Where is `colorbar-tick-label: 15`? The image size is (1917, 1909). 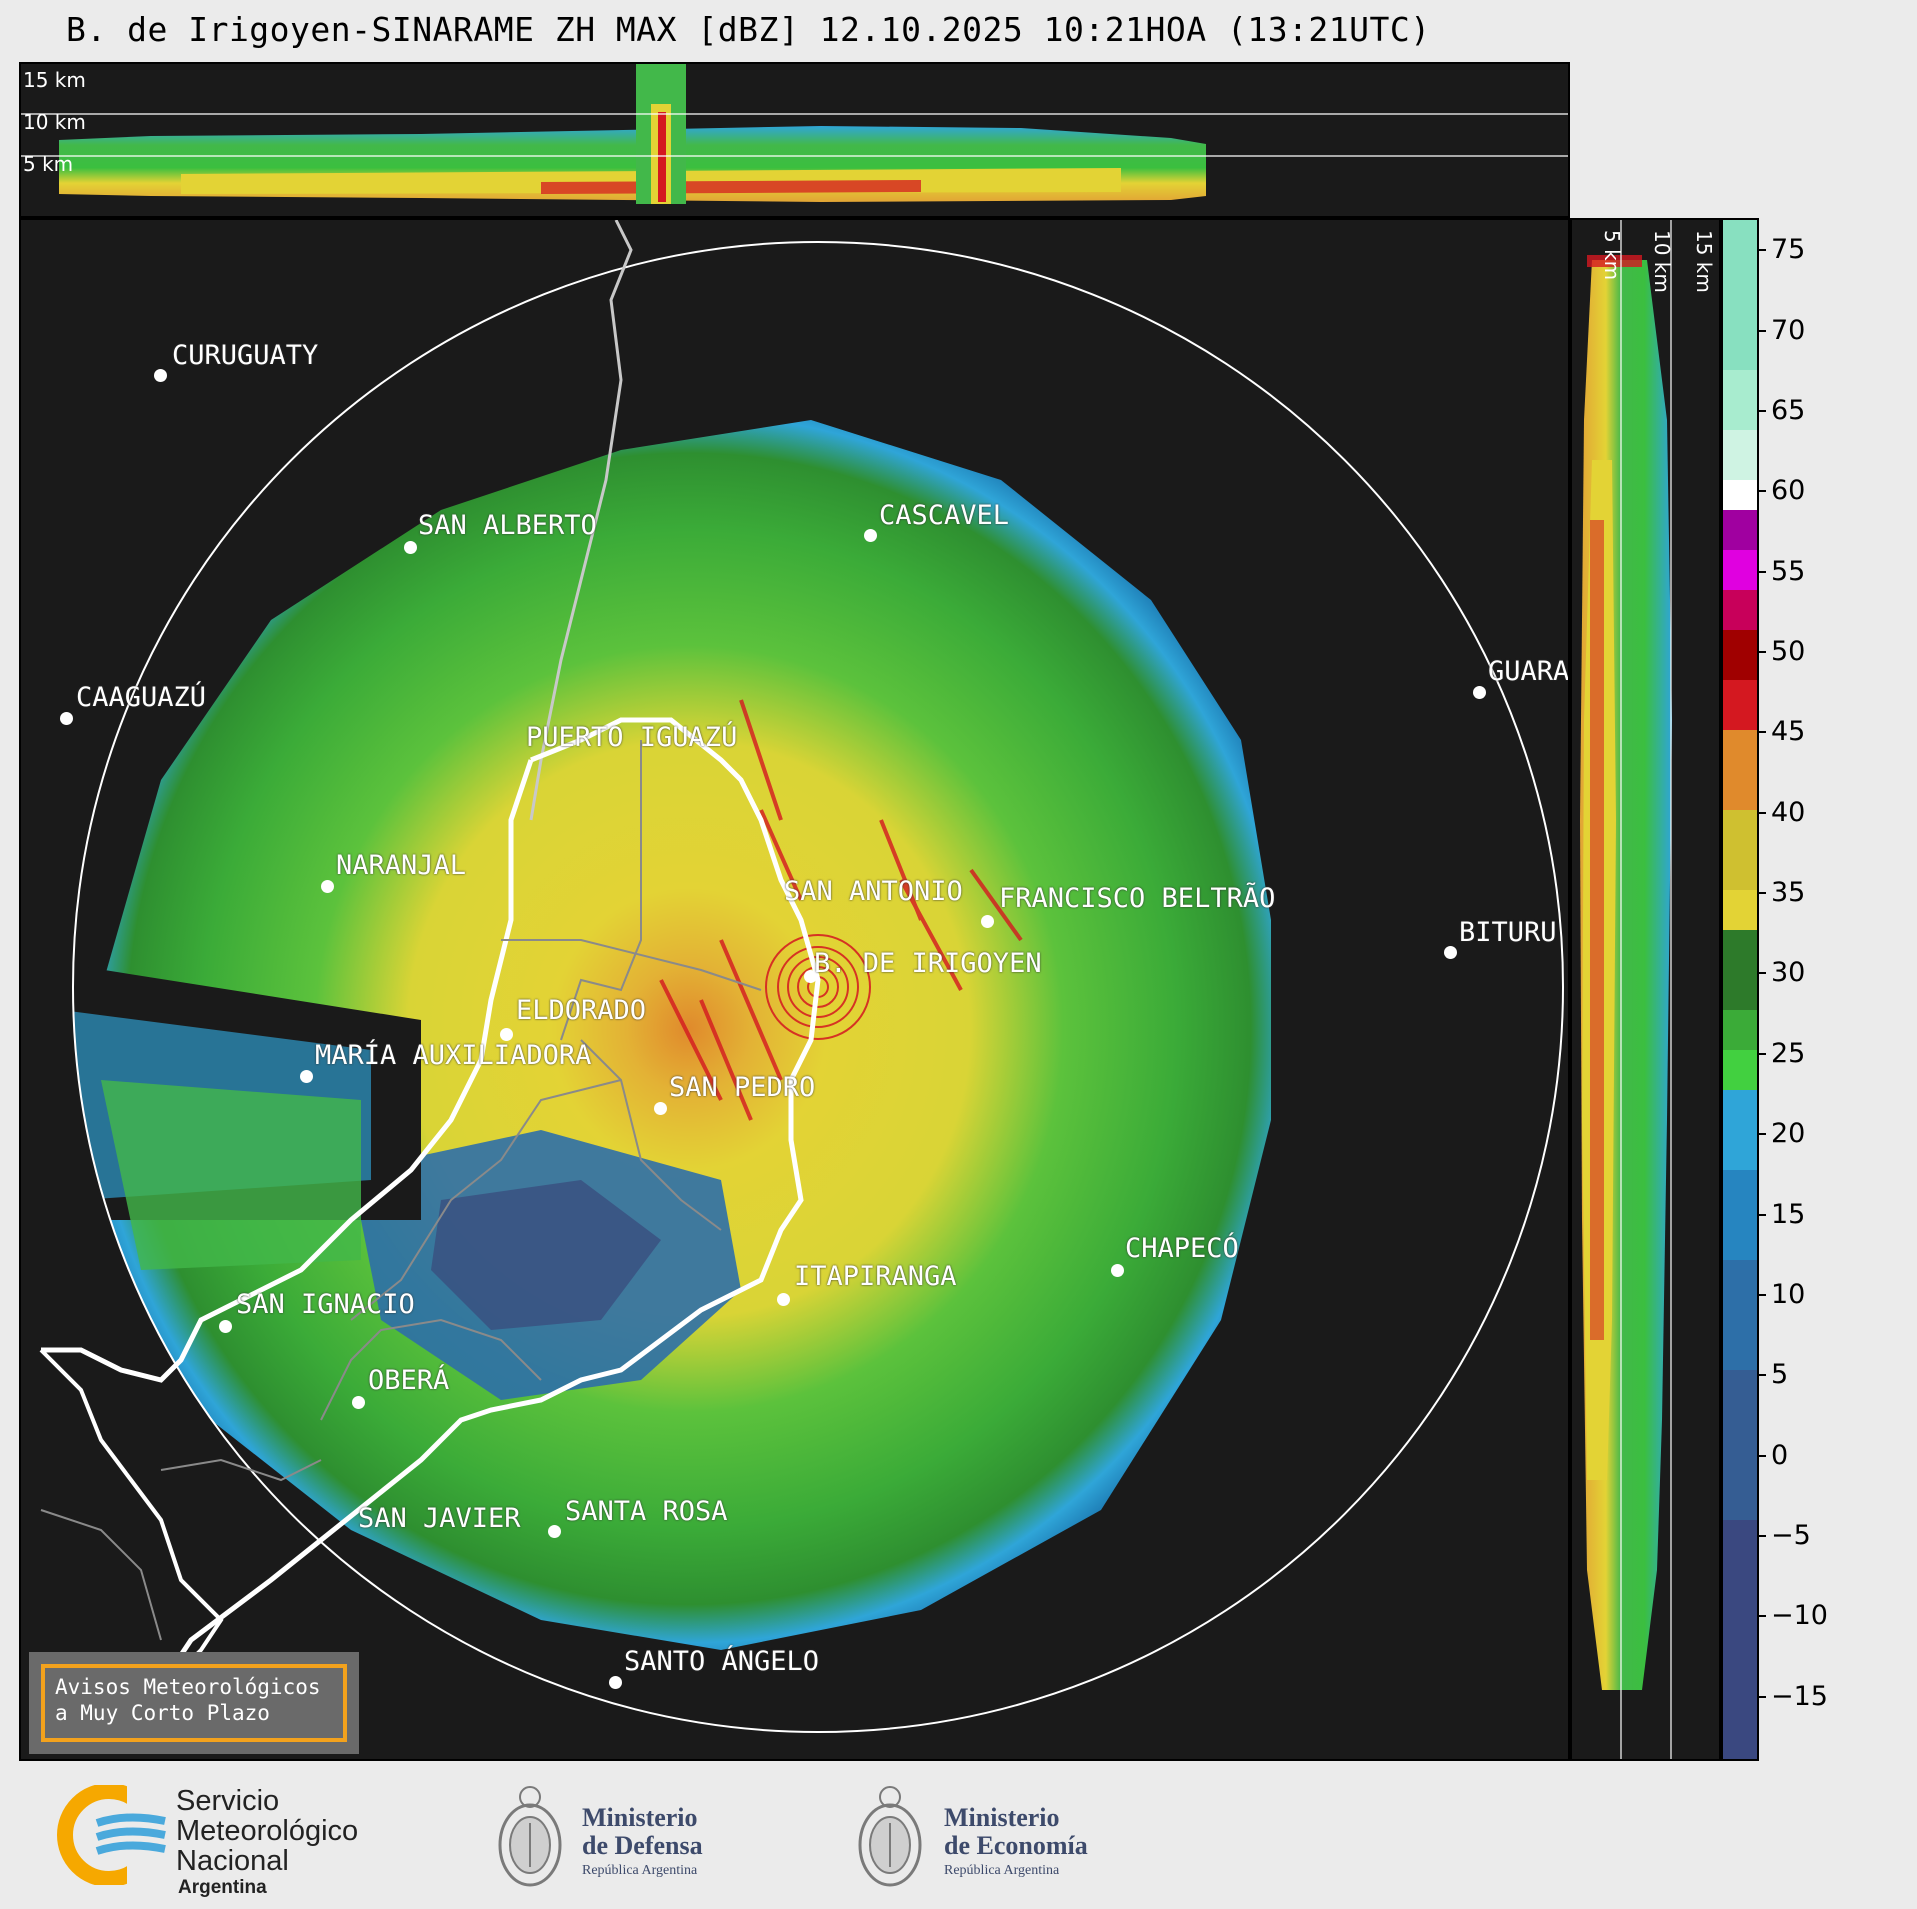 colorbar-tick-label: 15 is located at coordinates (1788, 1214).